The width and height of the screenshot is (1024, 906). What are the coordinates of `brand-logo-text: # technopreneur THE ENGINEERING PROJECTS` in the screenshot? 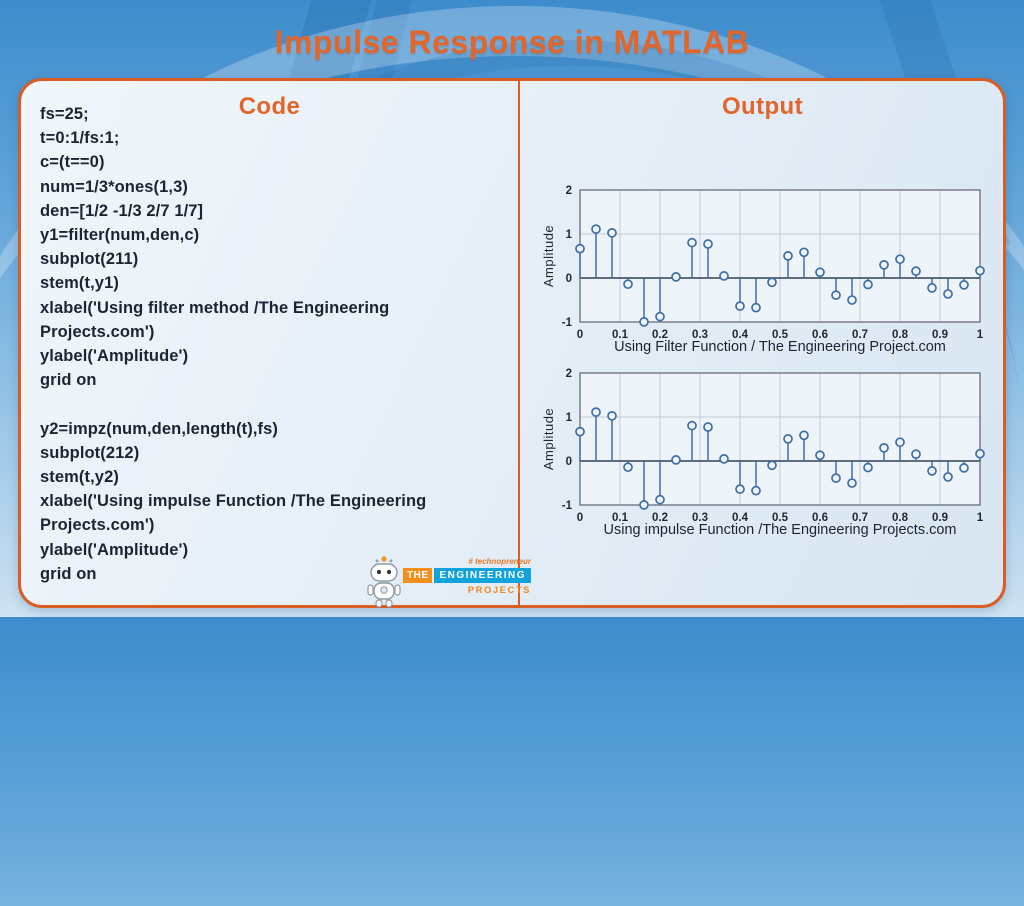 It's located at (466, 576).